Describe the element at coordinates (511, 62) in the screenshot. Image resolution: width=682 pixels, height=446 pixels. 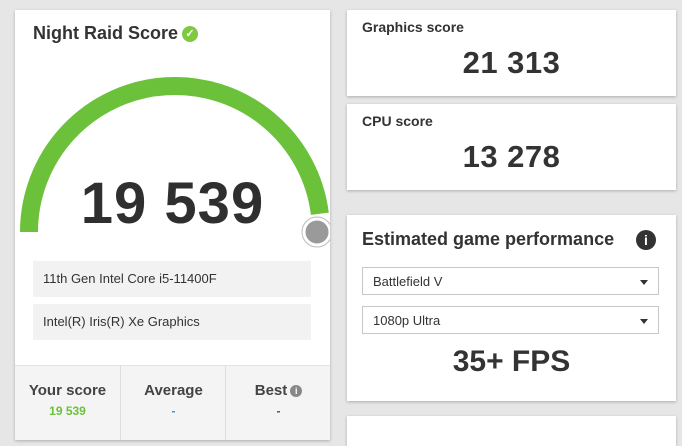
I see `graphics-score-value: 21 313` at that location.